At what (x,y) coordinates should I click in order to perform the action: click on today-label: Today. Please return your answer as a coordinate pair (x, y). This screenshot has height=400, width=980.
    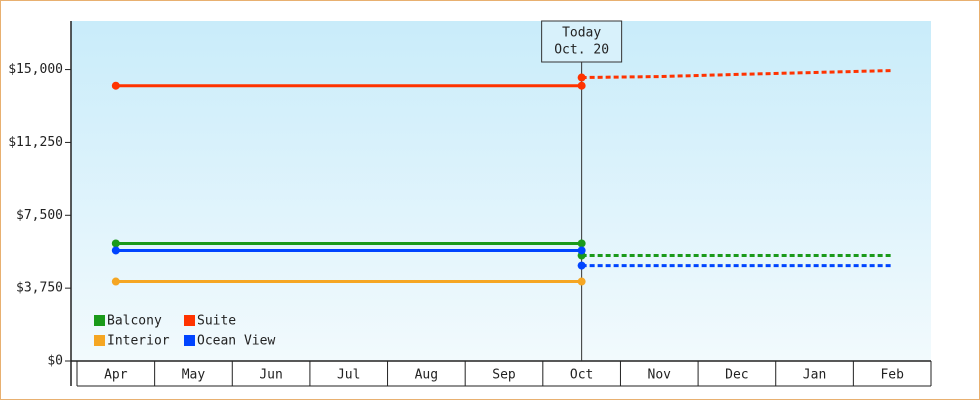
    Looking at the image, I should click on (581, 33).